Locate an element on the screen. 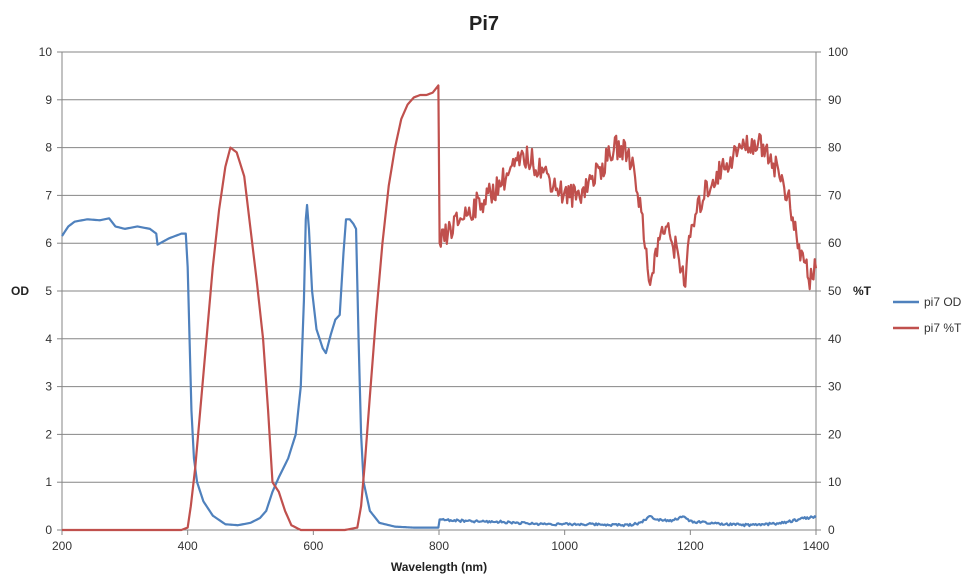 Image resolution: width=975 pixels, height=582 pixels. x-axis-ticks: 200 400 600 800 1000 1200 1400 is located at coordinates (441, 541).